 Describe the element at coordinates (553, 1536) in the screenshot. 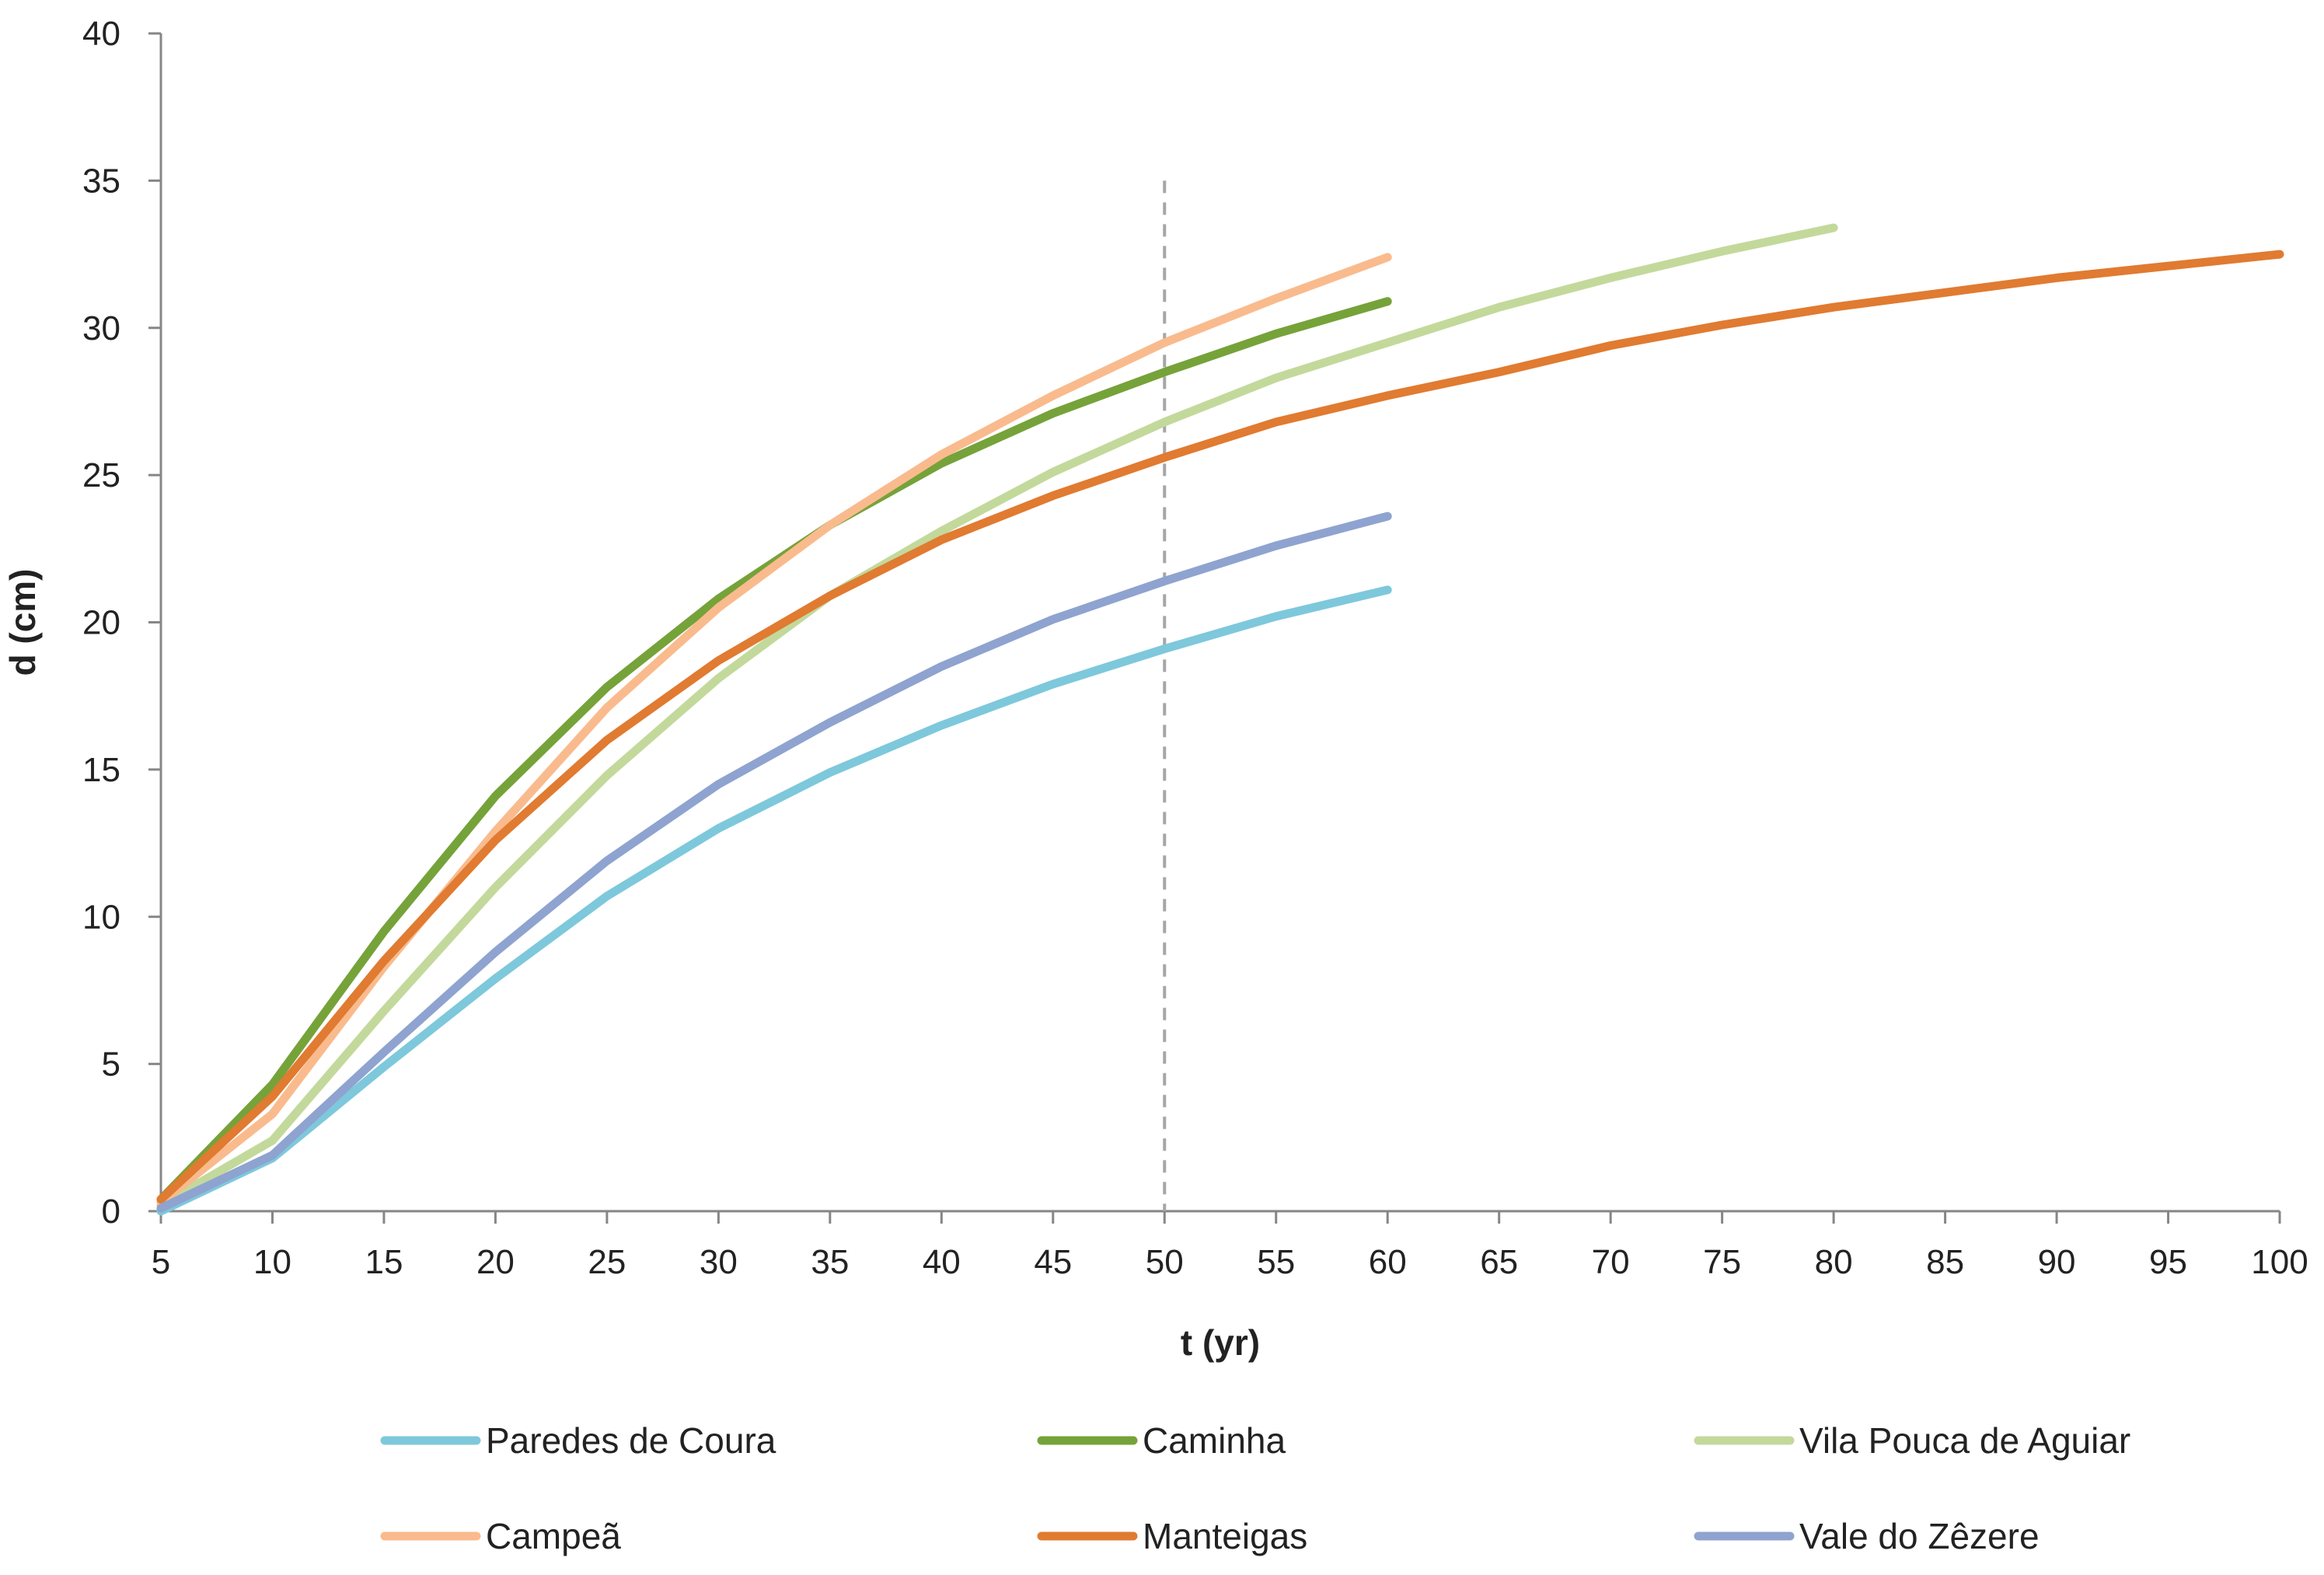

I see `legend-label: Campeã` at that location.